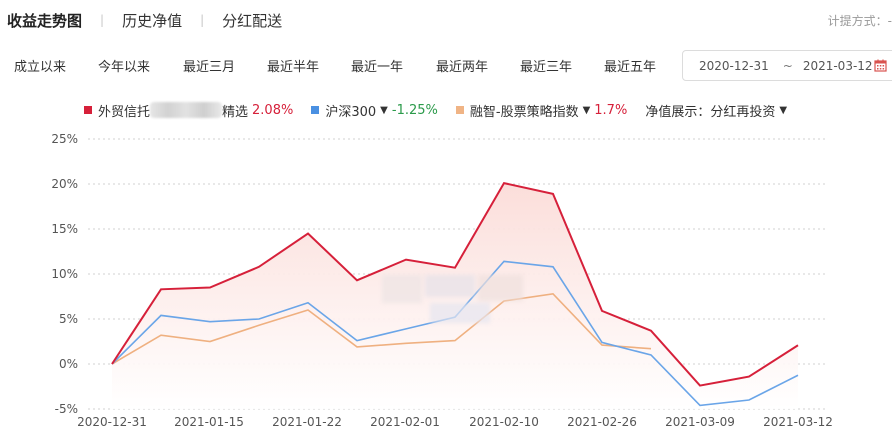 The width and height of the screenshot is (892, 430). Describe the element at coordinates (546, 67) in the screenshot. I see `range-3y: 最近三年` at that location.